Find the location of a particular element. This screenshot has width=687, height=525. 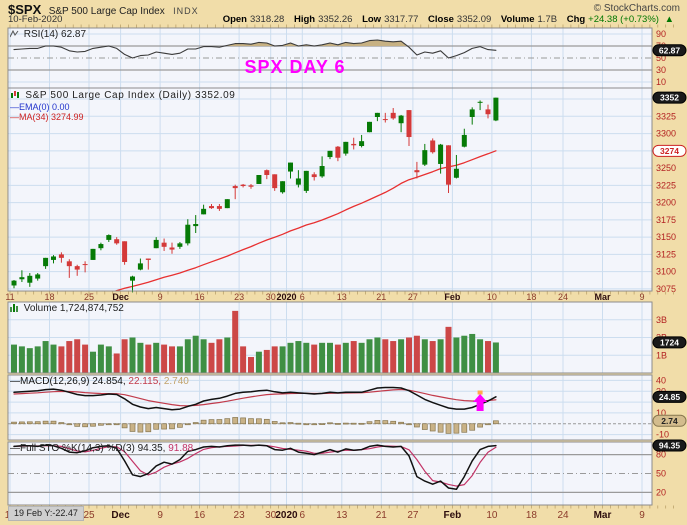

sto-value-pill is located at coordinates (669, 445).